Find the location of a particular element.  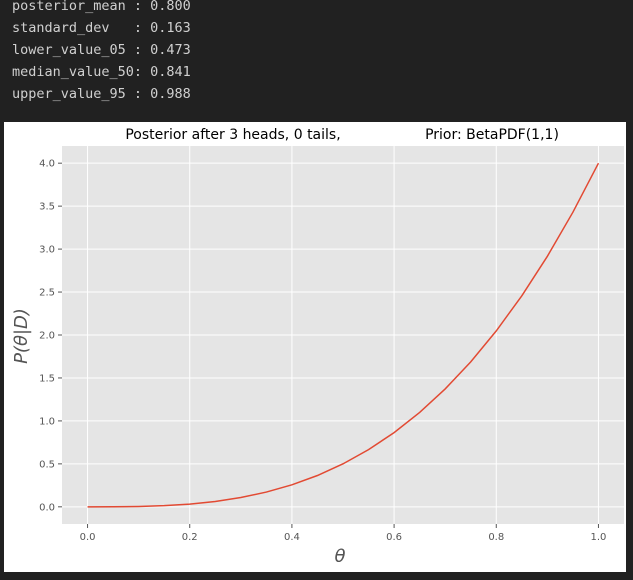

x-axis-label: θ is located at coordinates (339, 556).